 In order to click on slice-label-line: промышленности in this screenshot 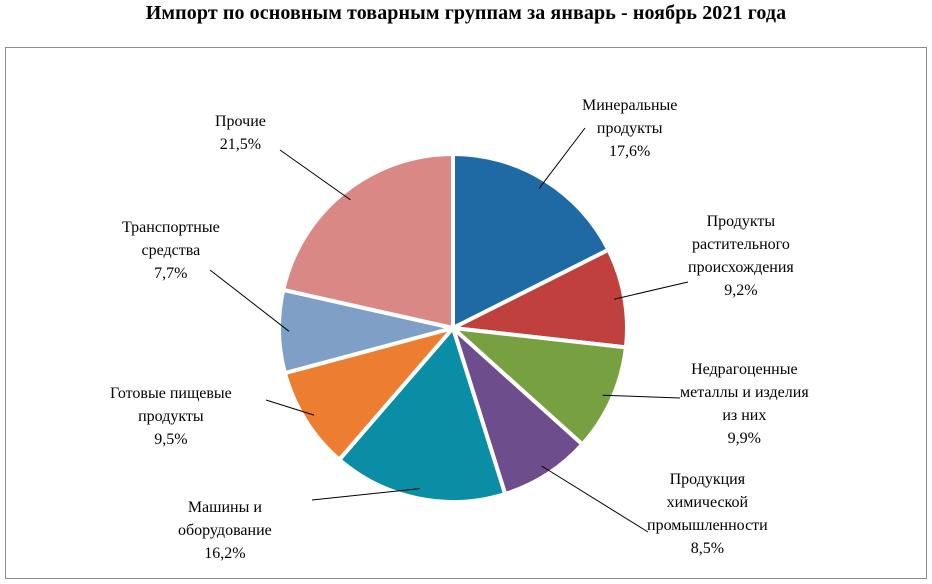, I will do `click(707, 525)`.